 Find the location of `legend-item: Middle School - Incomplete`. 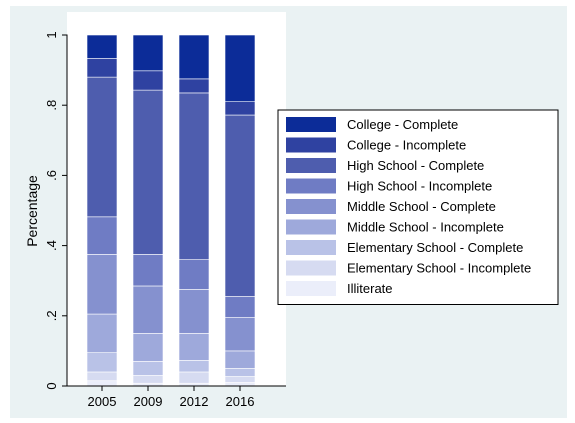

legend-item: Middle School - Incomplete is located at coordinates (395, 227).